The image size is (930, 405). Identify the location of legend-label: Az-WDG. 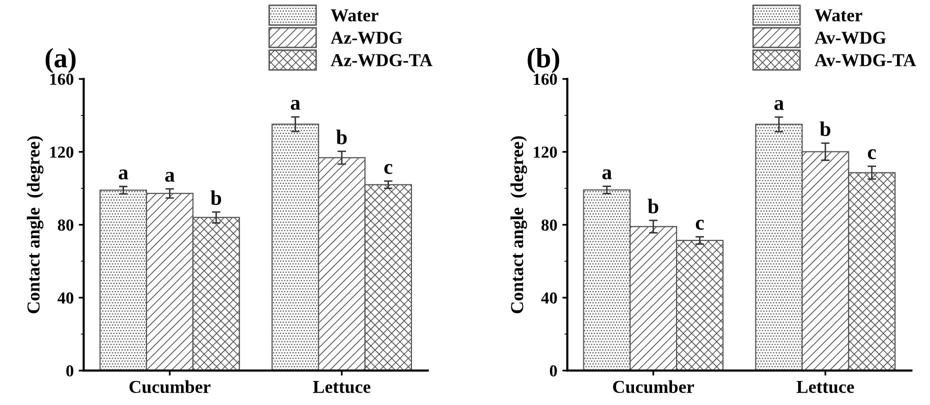
(366, 38).